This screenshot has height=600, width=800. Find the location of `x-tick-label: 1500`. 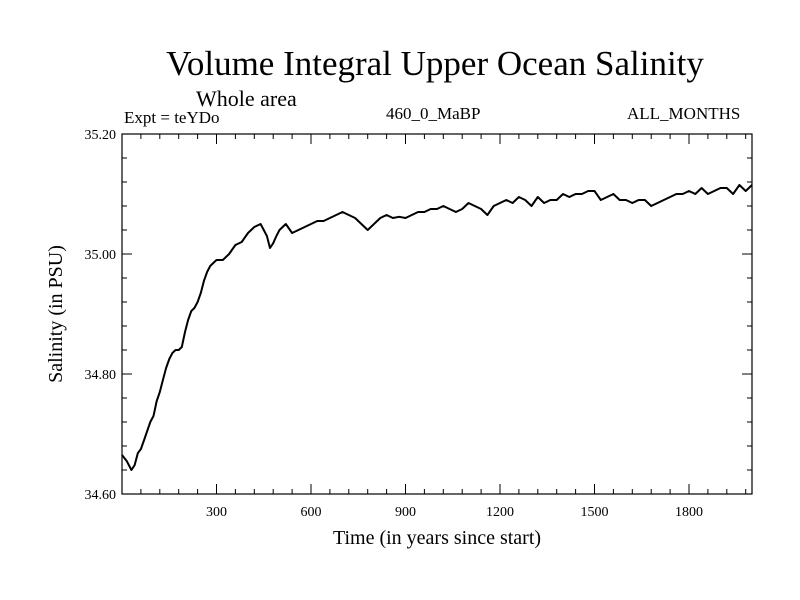

x-tick-label: 1500 is located at coordinates (595, 512).